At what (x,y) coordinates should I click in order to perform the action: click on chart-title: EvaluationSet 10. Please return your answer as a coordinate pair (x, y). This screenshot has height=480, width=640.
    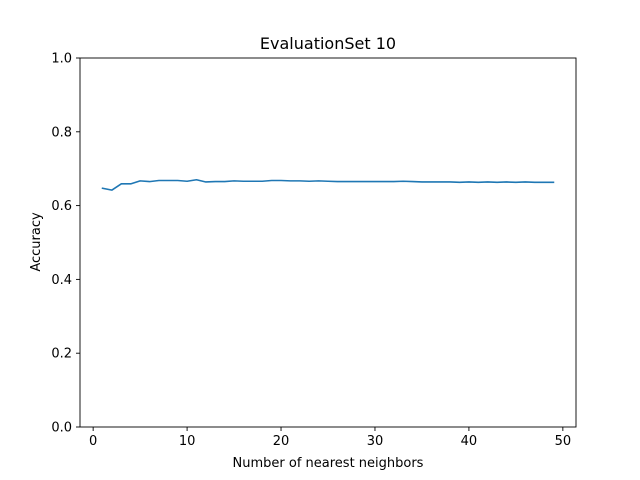
    Looking at the image, I should click on (328, 43).